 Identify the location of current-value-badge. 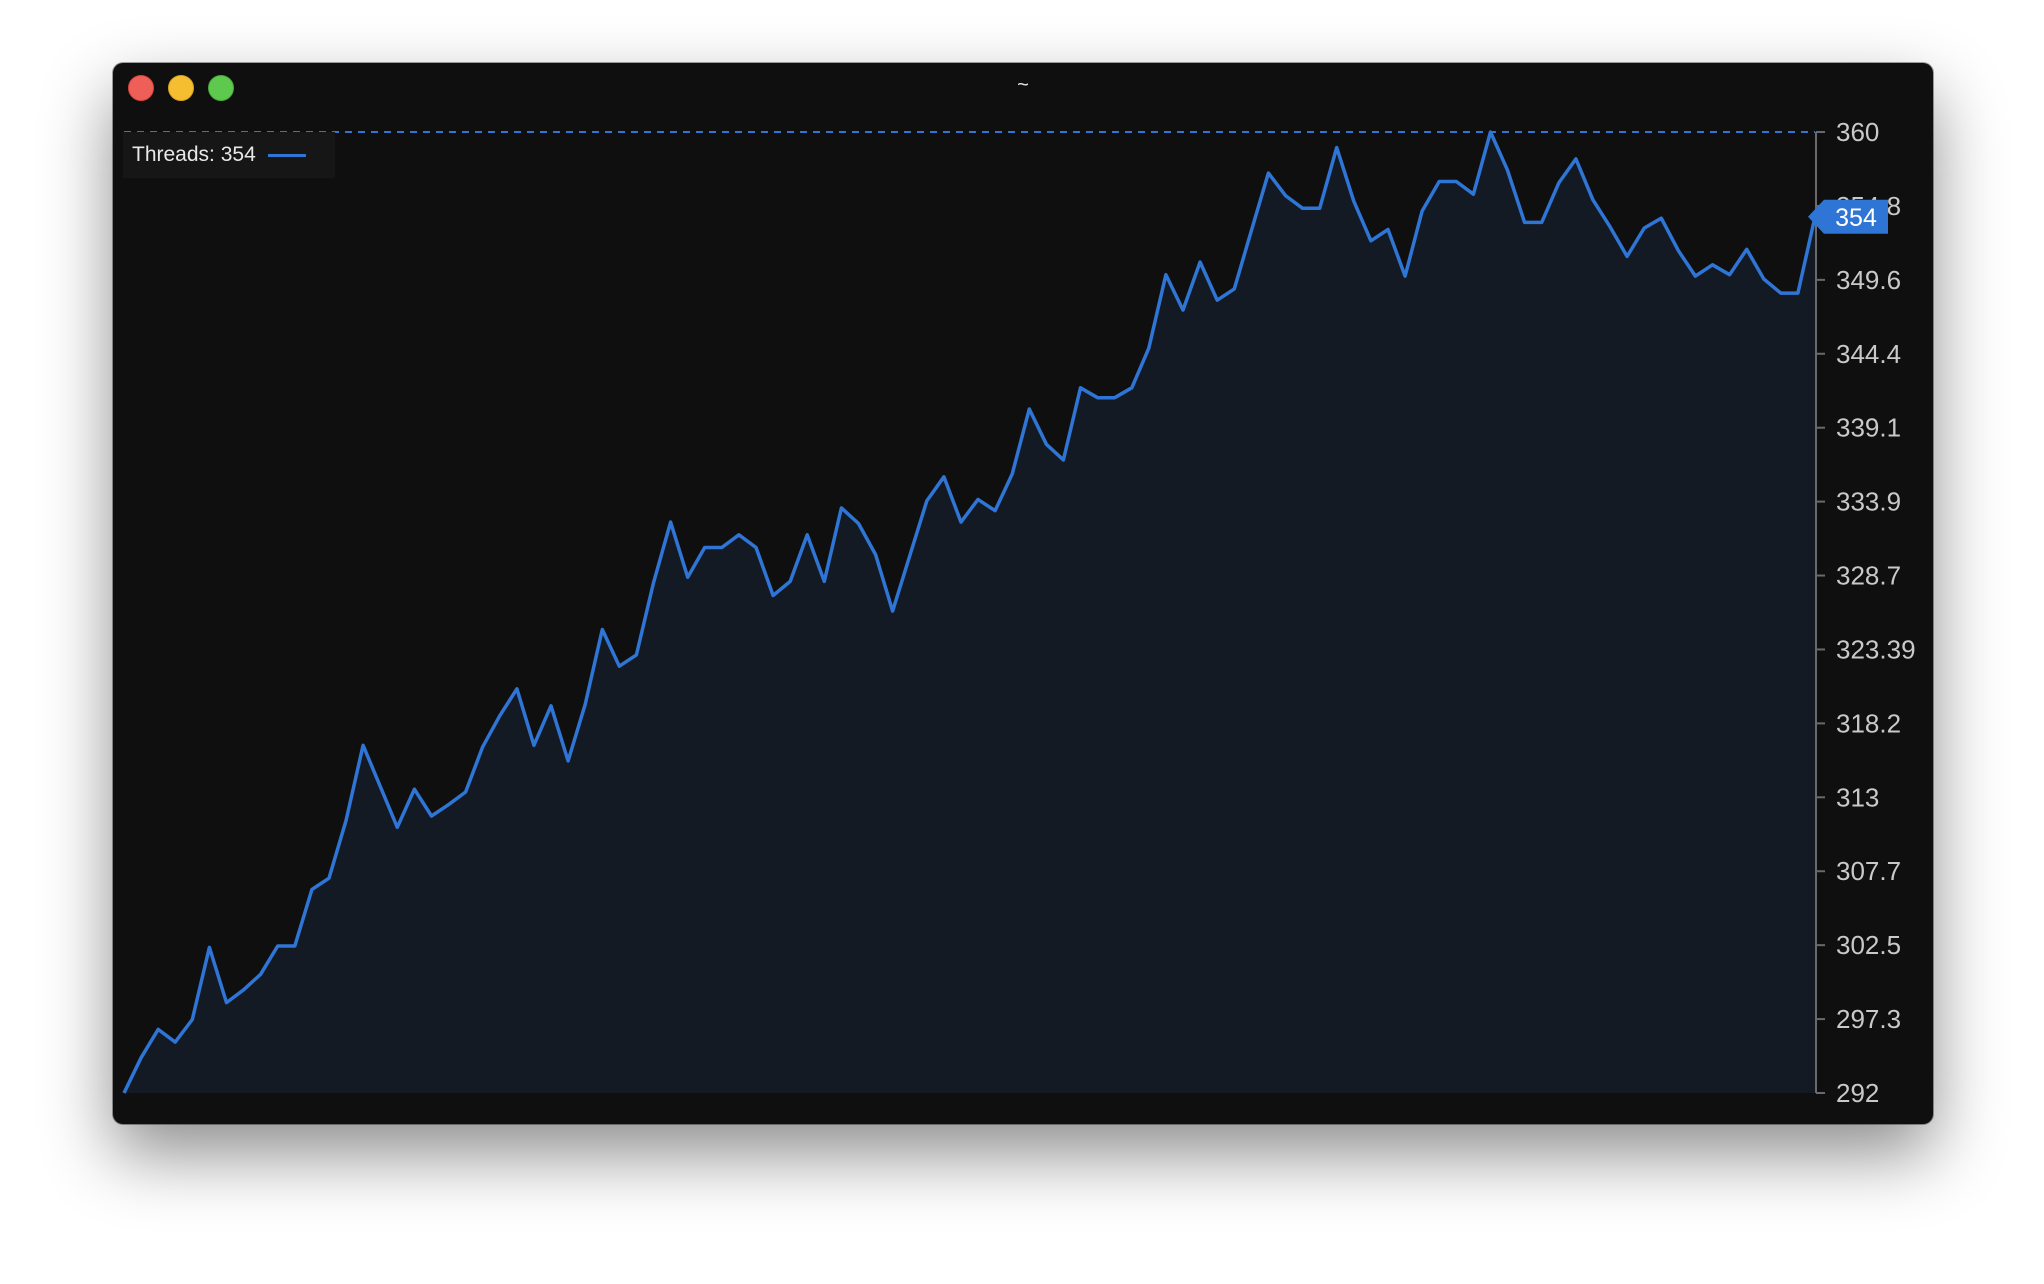
(1848, 216).